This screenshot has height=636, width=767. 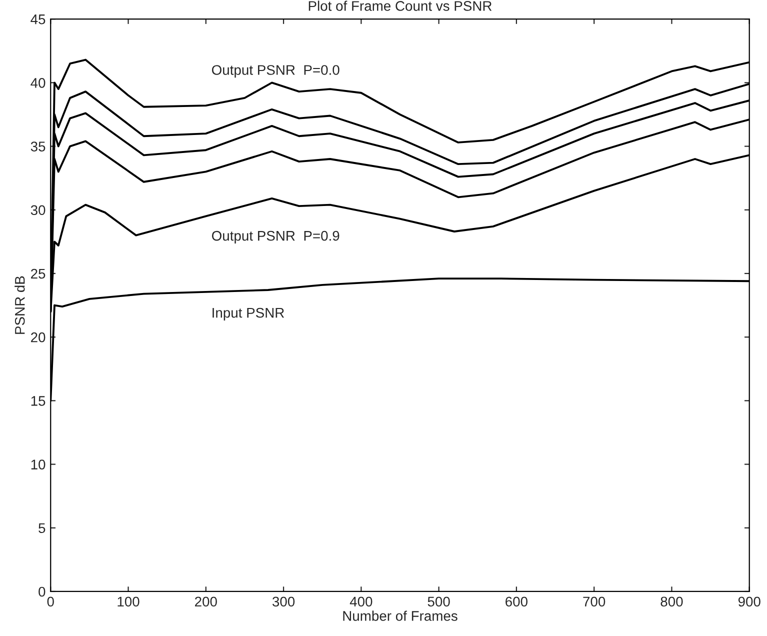 I want to click on series-label: Output PSNR P=0.9, so click(x=276, y=237).